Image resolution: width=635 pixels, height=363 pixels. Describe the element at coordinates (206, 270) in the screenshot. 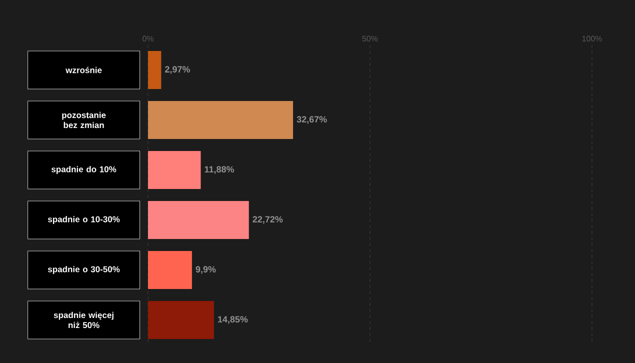

I see `data-label: 9,9%` at that location.